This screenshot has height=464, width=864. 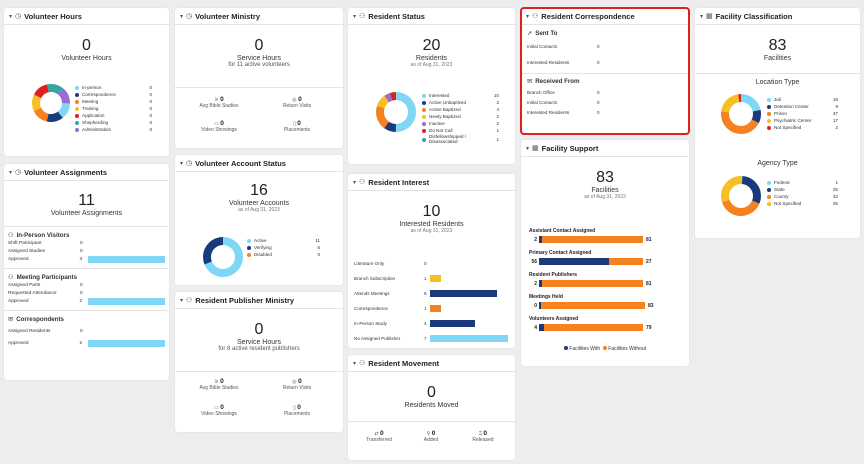 I want to click on without-value: 27, so click(x=648, y=261).